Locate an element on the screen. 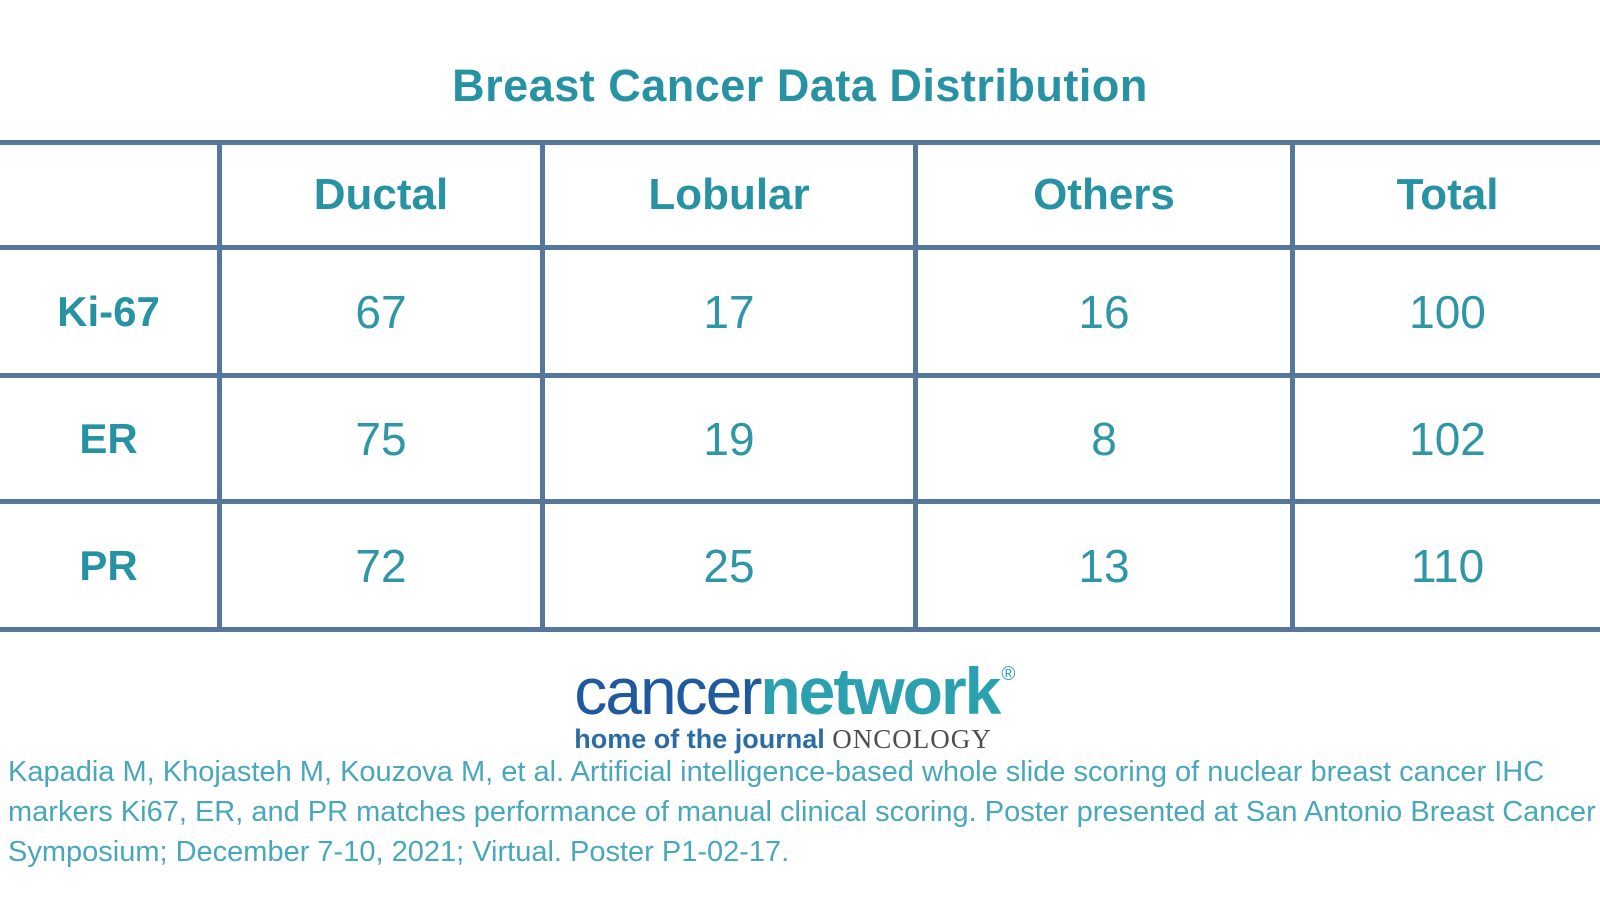 Image resolution: width=1600 pixels, height=900 pixels. column-header-ductal: Ductal is located at coordinates (383, 197).